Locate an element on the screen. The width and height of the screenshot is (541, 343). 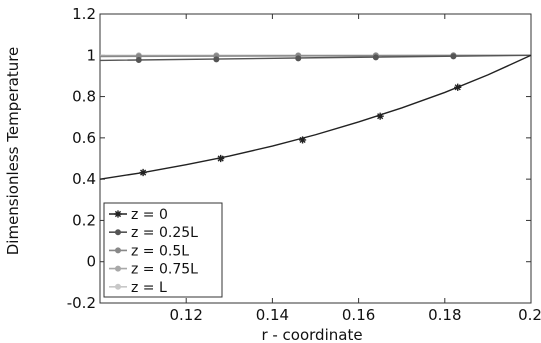
y-tick-label: 0 is located at coordinates (91, 262).